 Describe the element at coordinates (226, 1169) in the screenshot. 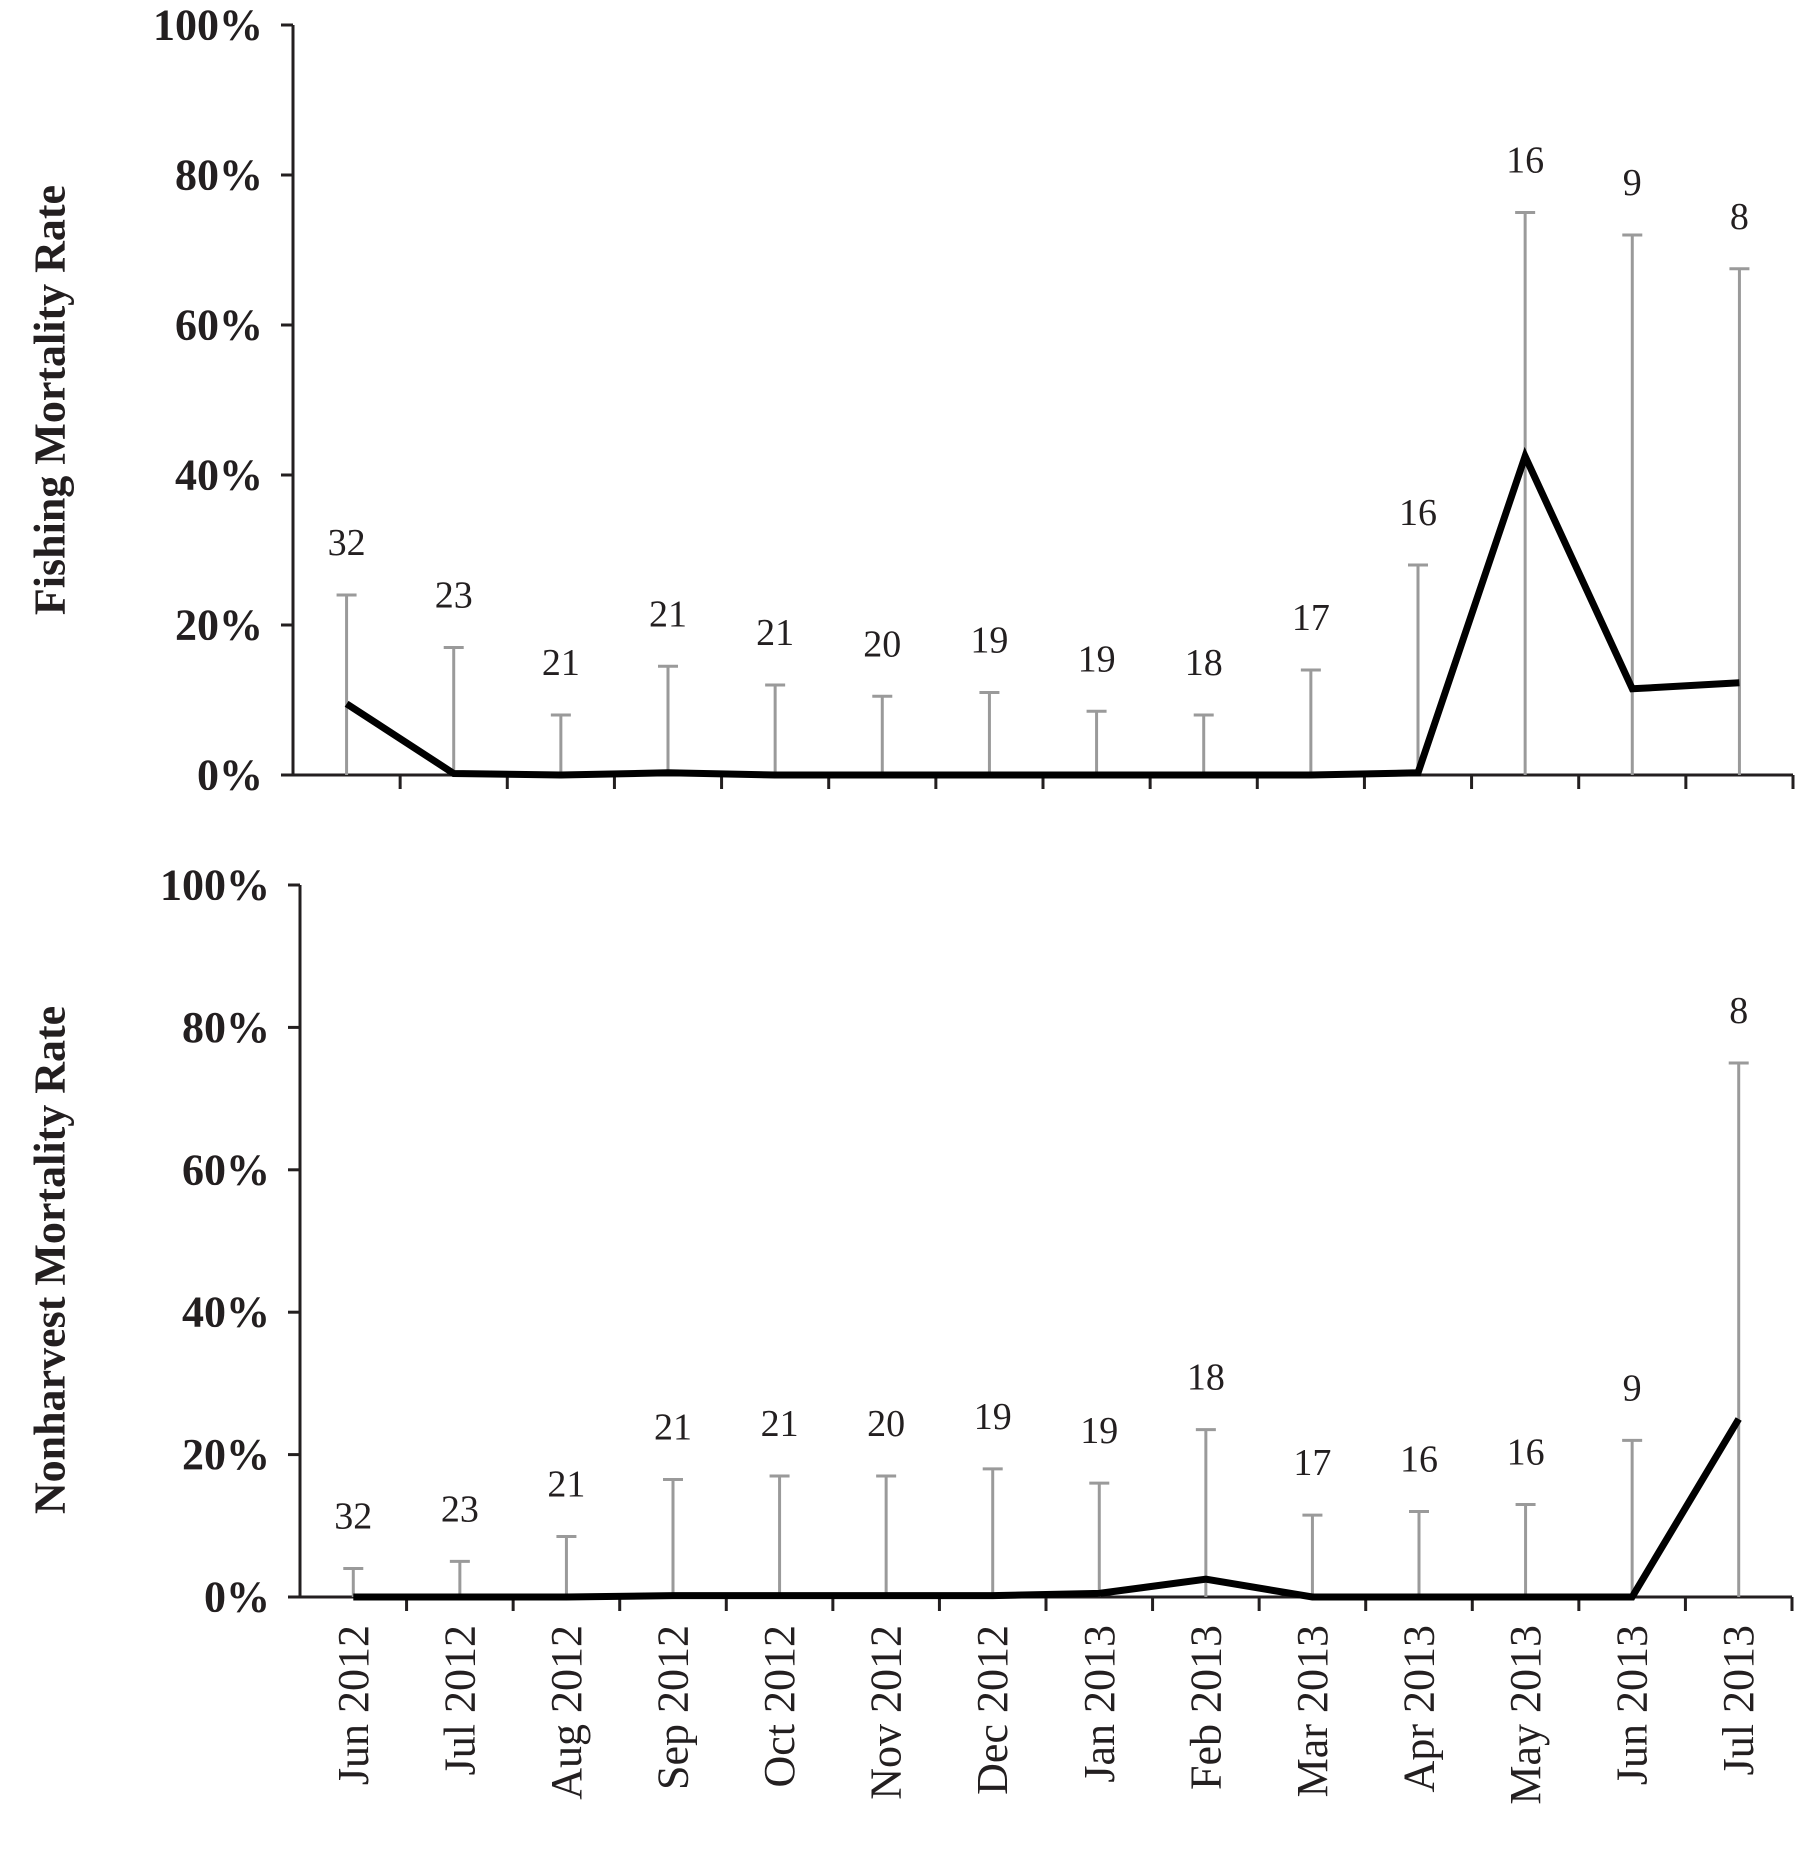

I see `nonharvest-y-tick-label: 60%` at that location.